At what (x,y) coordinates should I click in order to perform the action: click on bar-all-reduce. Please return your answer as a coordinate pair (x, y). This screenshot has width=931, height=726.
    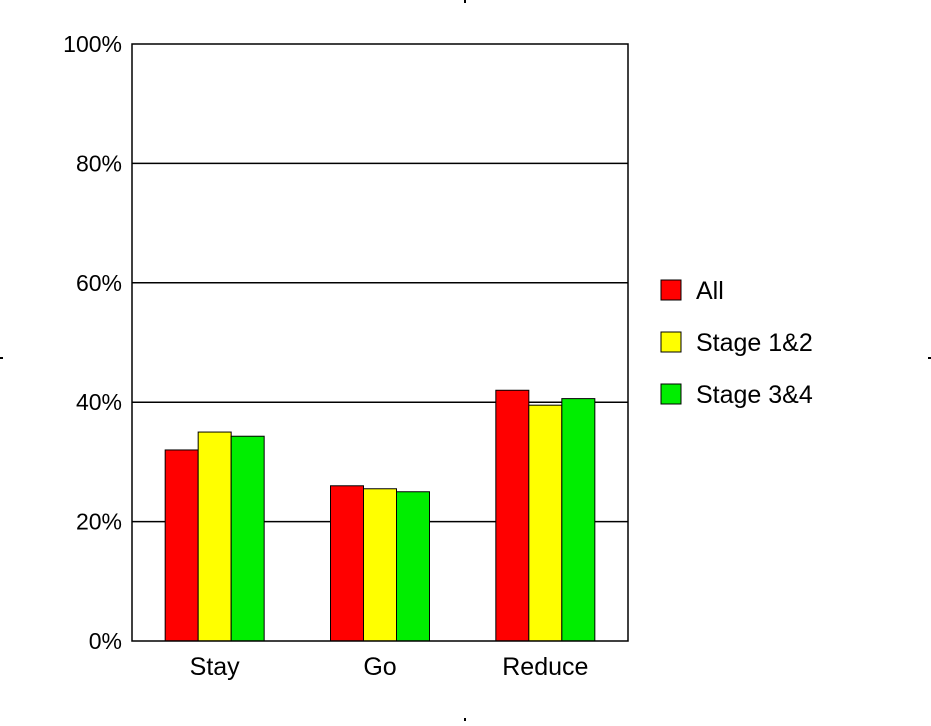
    Looking at the image, I should click on (512, 515).